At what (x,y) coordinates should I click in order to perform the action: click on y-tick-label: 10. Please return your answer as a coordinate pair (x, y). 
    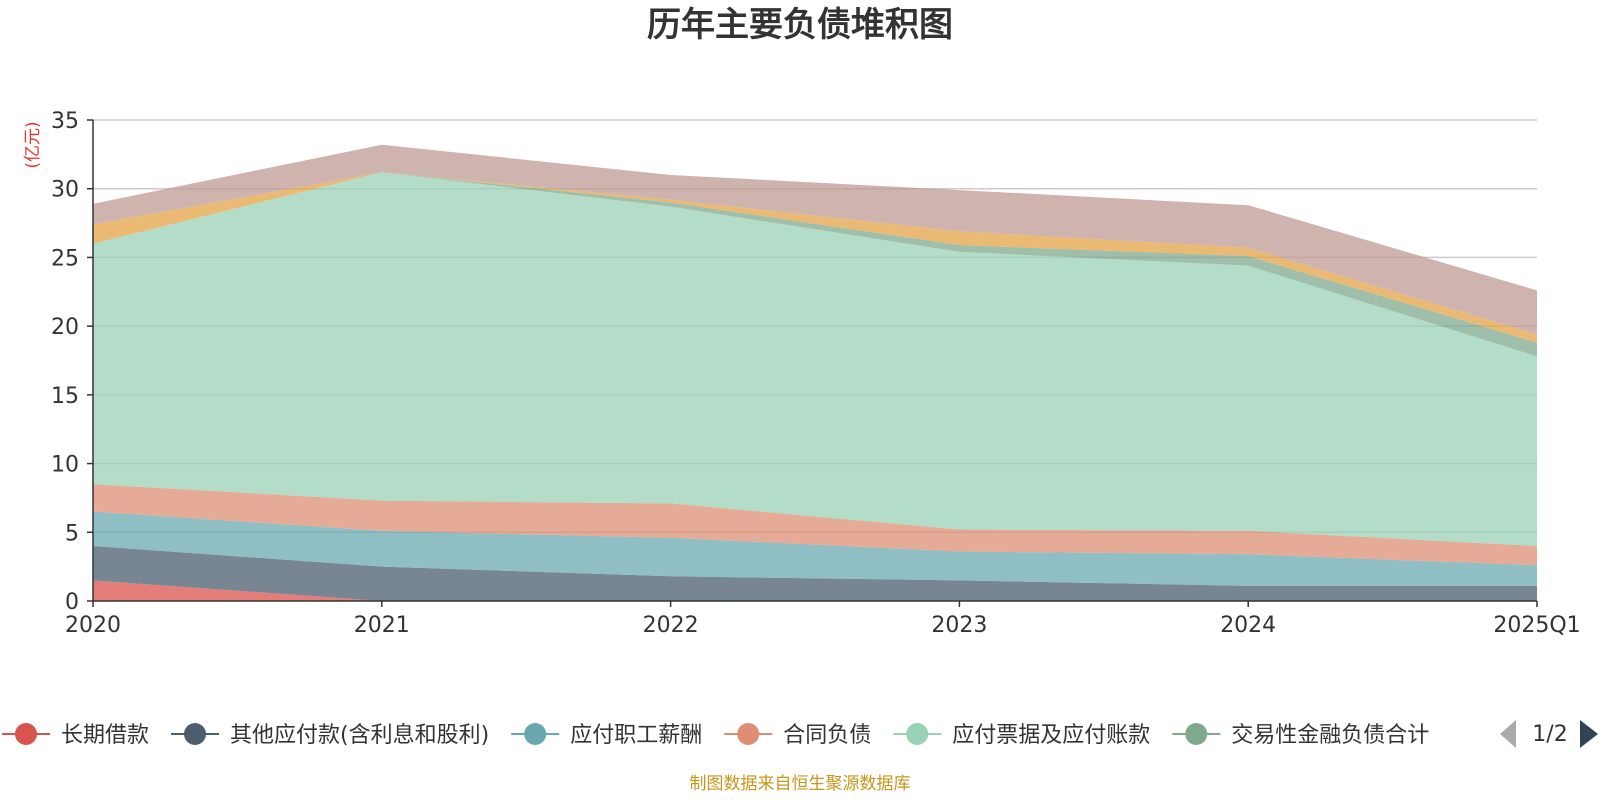
    Looking at the image, I should click on (65, 465).